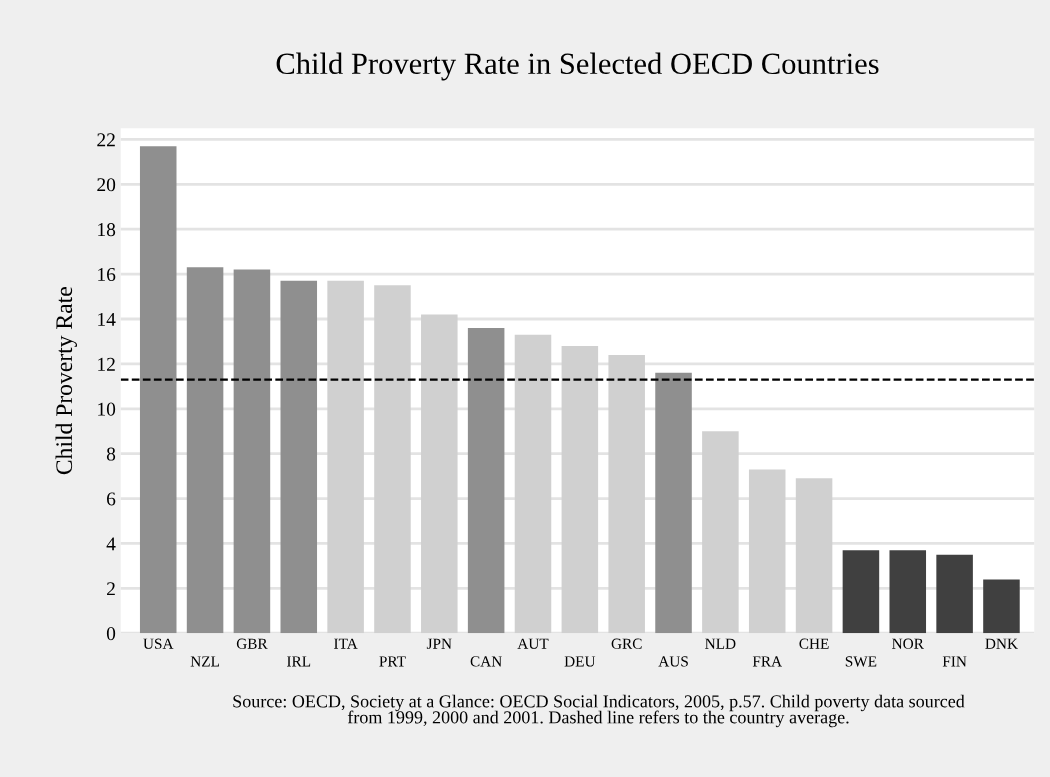  Describe the element at coordinates (439, 643) in the screenshot. I see `x-tick-label: JPN` at that location.